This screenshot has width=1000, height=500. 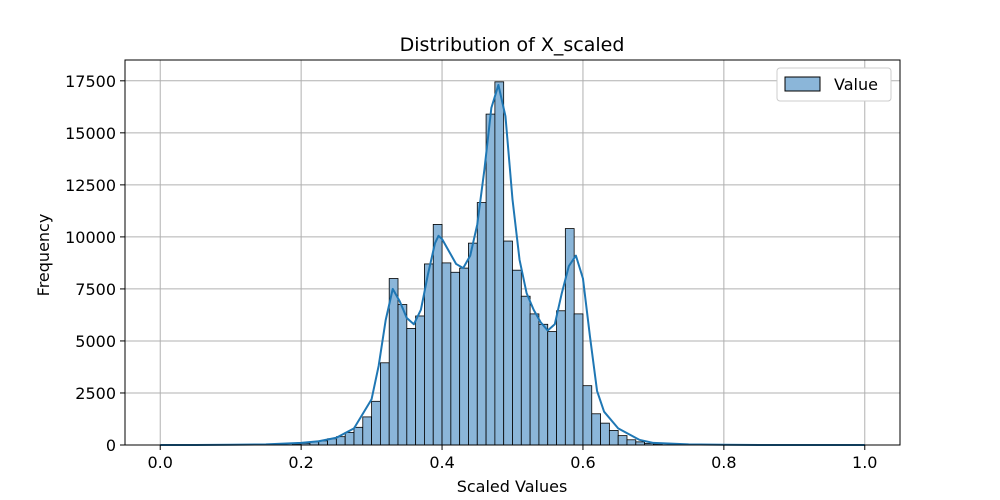 What do you see at coordinates (90, 81) in the screenshot?
I see `y-tick-label: 17500` at bounding box center [90, 81].